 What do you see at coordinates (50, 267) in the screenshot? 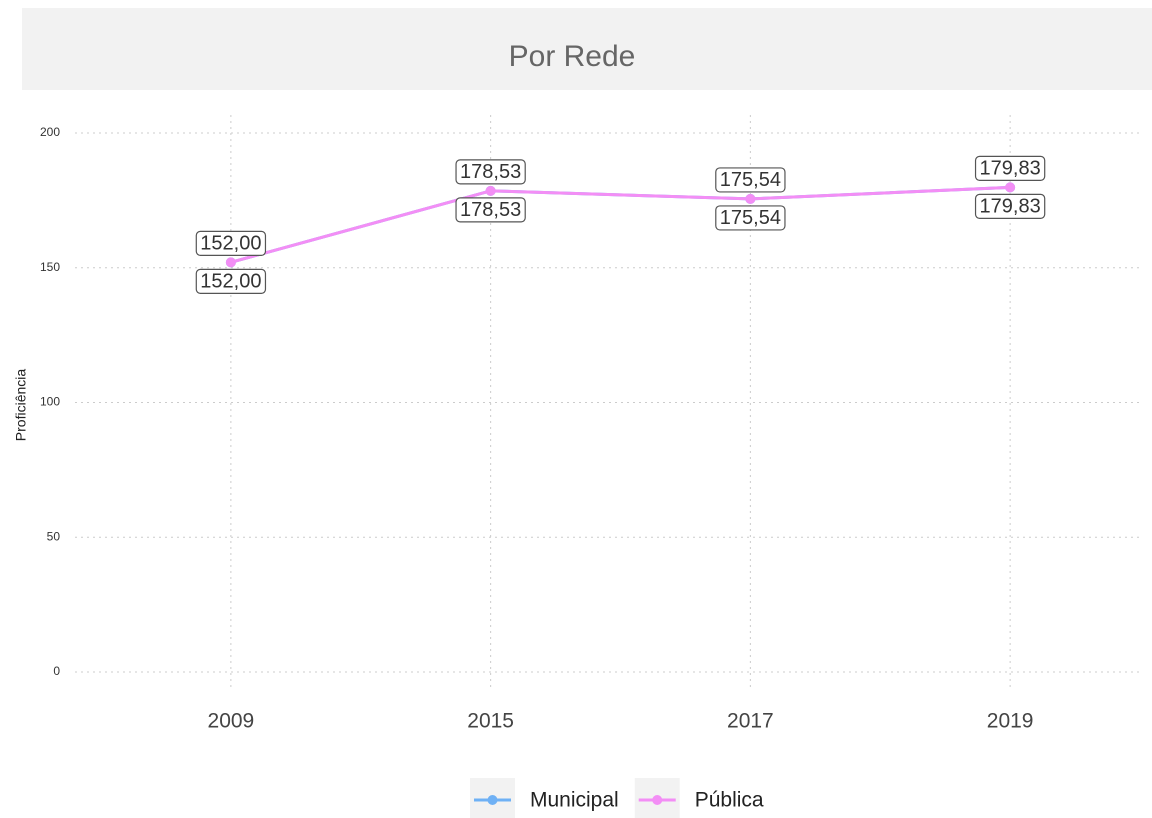
I see `y-tick-label: 150` at bounding box center [50, 267].